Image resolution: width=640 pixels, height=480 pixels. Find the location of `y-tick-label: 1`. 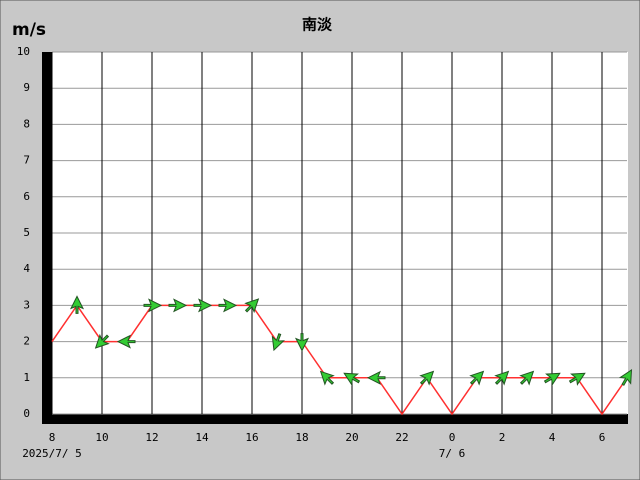

y-tick-label: 1 is located at coordinates (26, 377).